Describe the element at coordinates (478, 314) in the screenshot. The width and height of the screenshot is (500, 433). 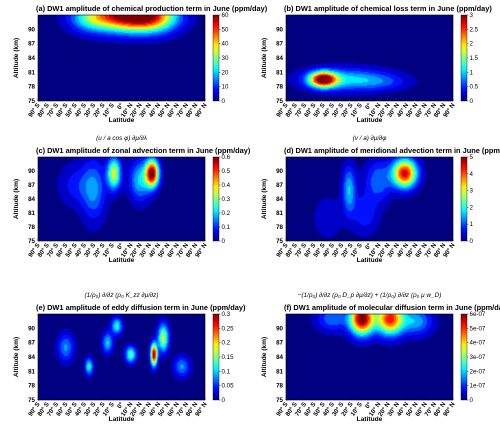
I see `colorbar-tick-label: 6e-07` at that location.